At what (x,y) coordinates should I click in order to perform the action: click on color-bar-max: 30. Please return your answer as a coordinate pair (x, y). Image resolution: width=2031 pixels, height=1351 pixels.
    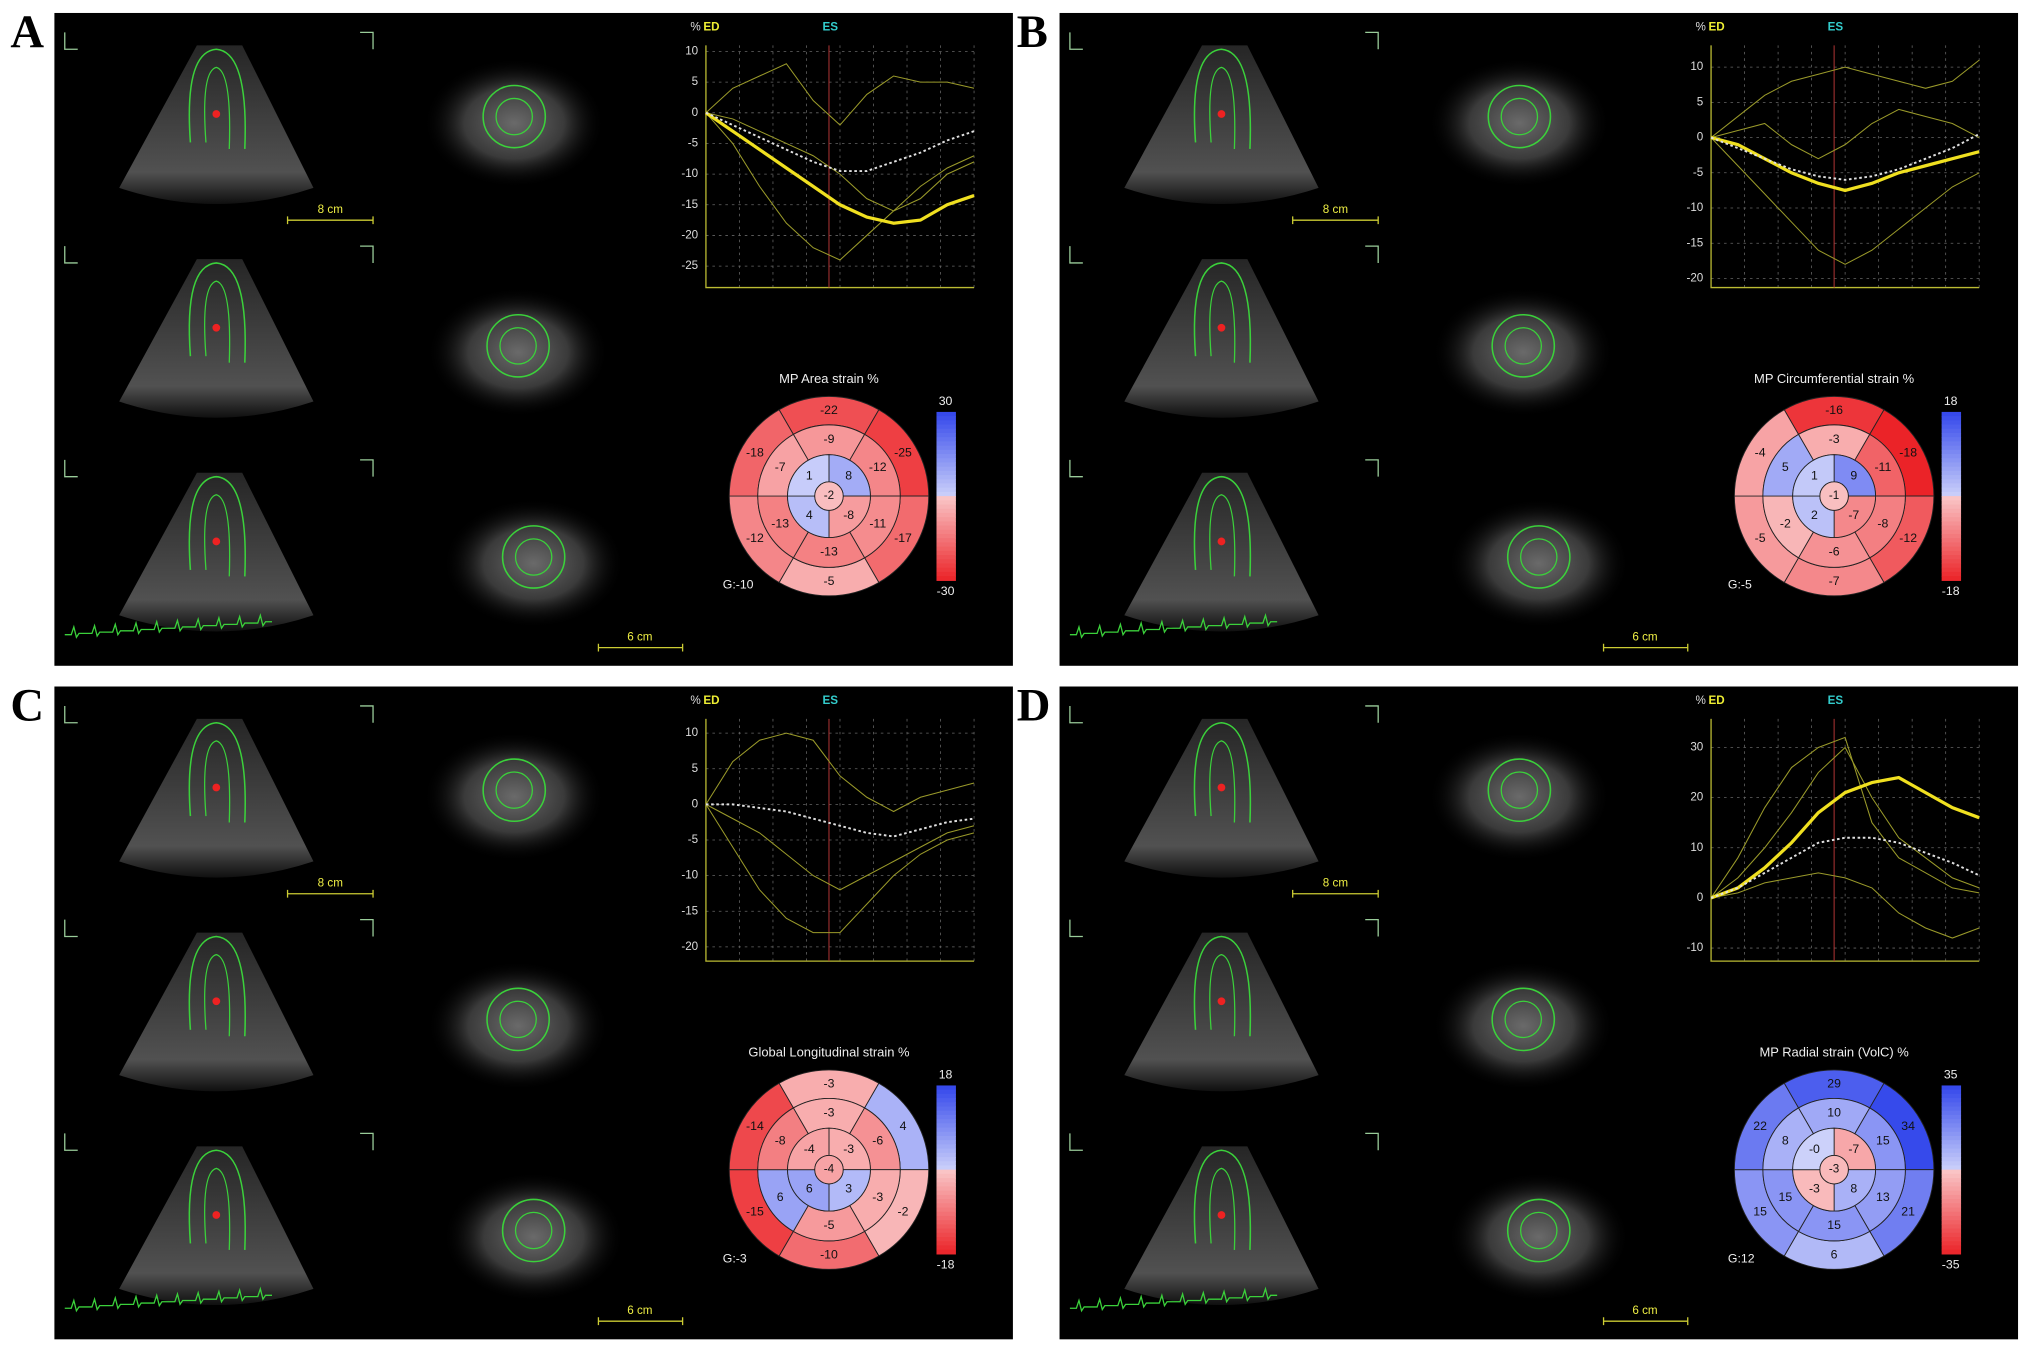
    Looking at the image, I should click on (946, 401).